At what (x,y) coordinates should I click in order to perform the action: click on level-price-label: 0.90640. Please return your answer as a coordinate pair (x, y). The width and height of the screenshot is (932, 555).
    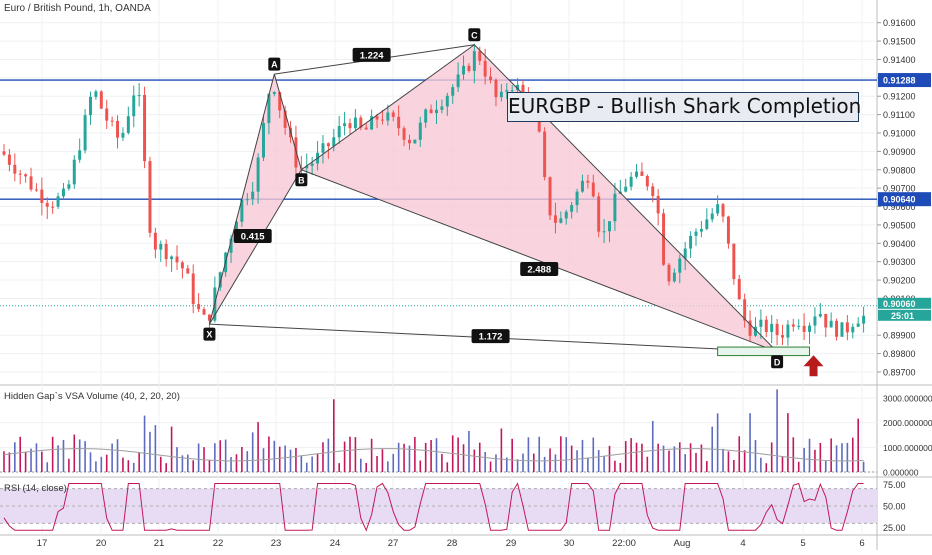
    Looking at the image, I should click on (899, 200).